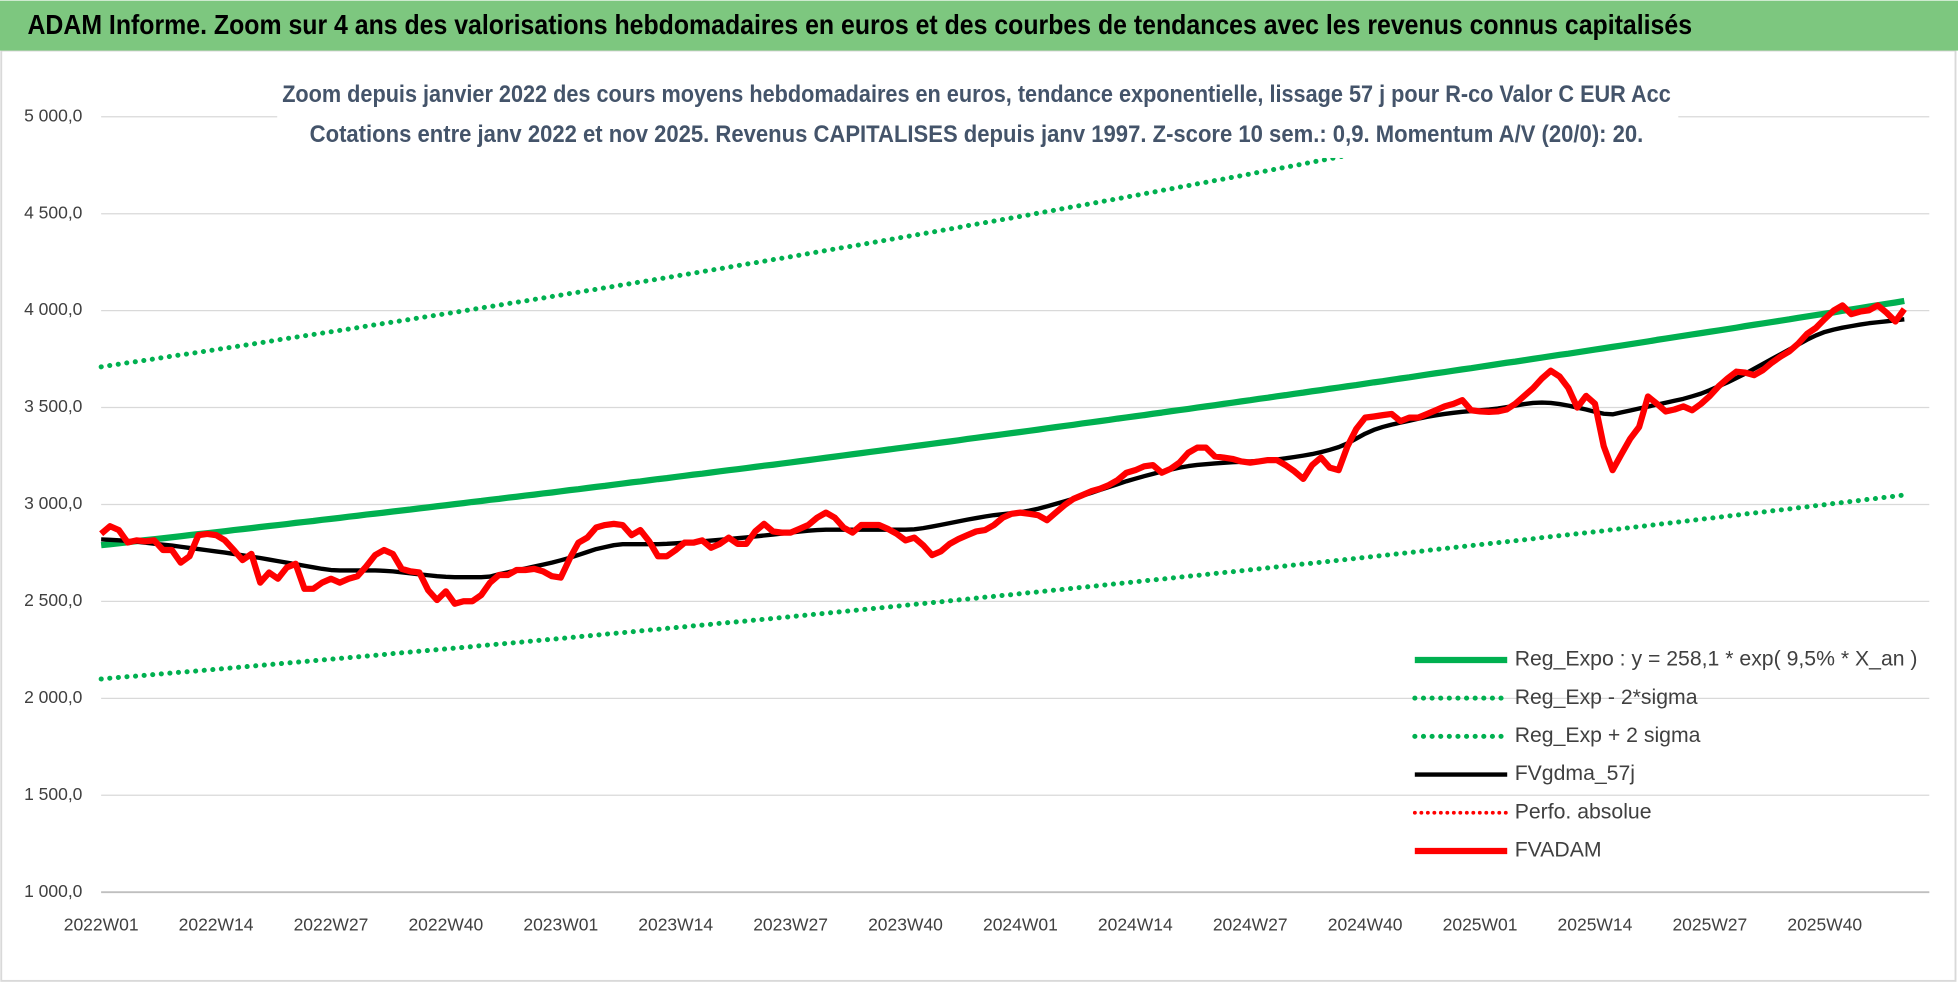  What do you see at coordinates (53, 891) in the screenshot?
I see `y-tick-label: 1 000,0` at bounding box center [53, 891].